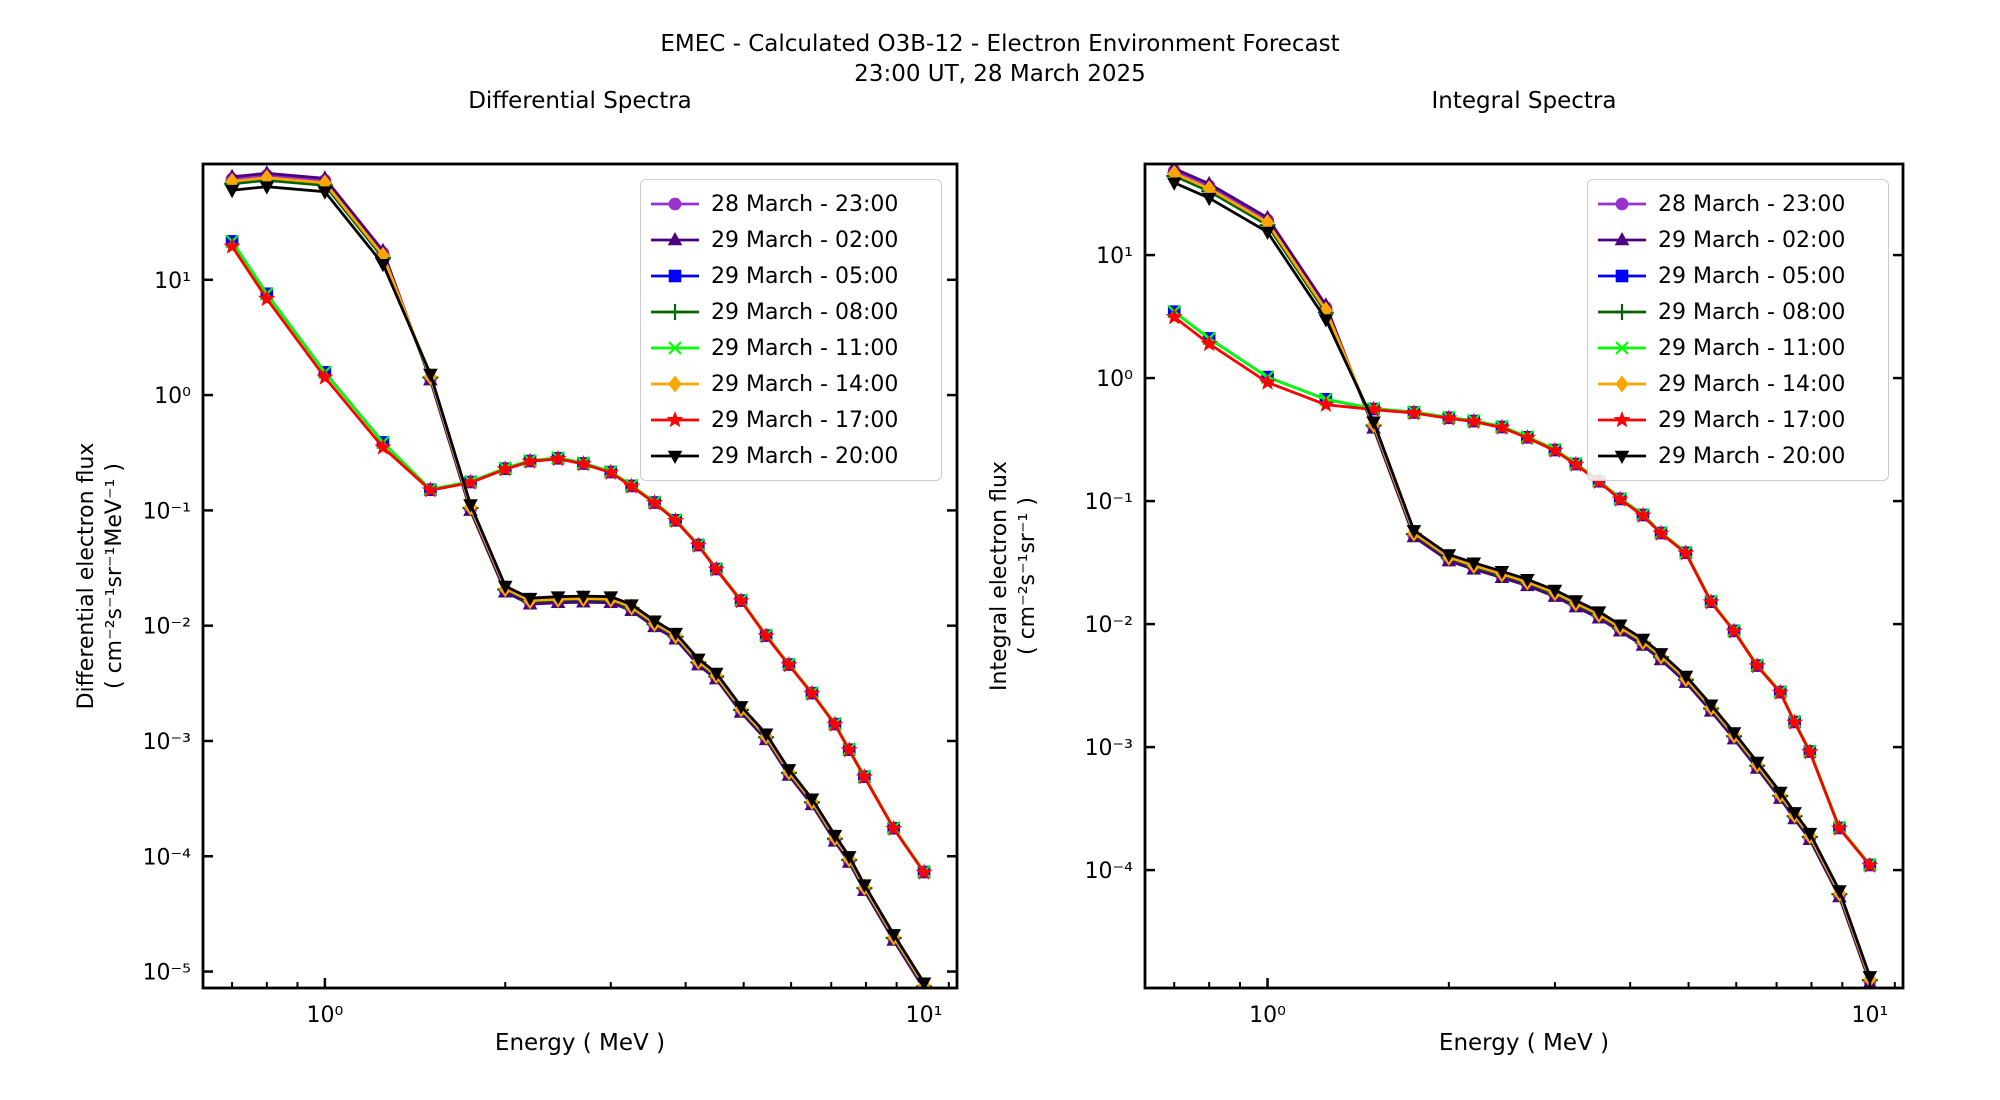 The height and width of the screenshot is (1100, 2000). Describe the element at coordinates (1752, 240) in the screenshot. I see `legend-label: 29 March - 02:00` at that location.